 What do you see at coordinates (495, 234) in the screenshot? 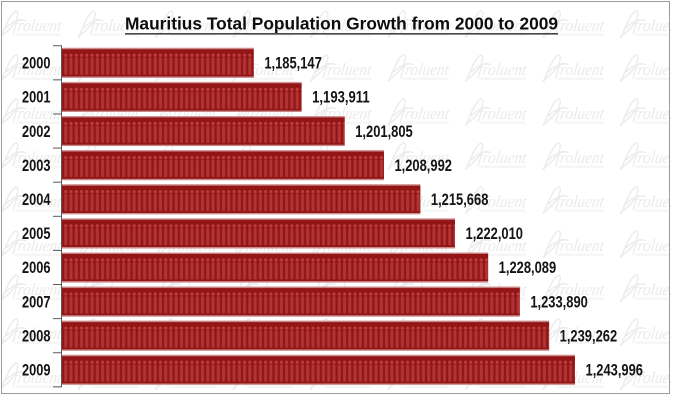
I see `svg-text: 1,222,010` at bounding box center [495, 234].